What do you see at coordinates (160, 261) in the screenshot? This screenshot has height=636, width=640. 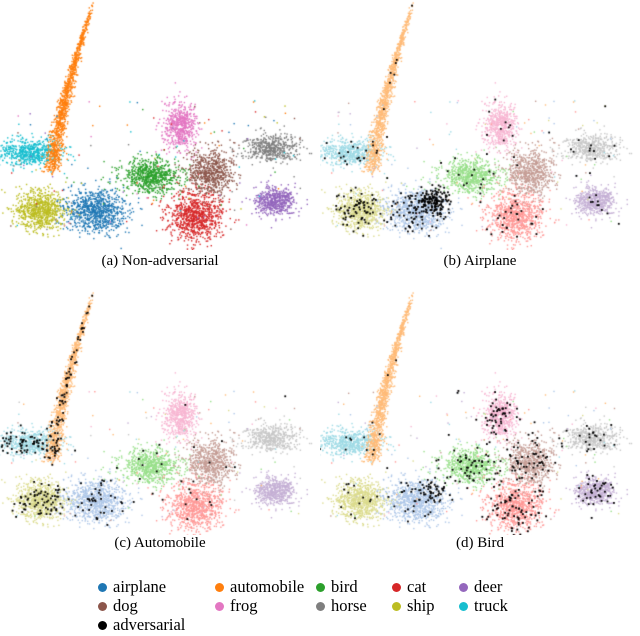 I see `panel-caption: (a) Non-adversarial` at bounding box center [160, 261].